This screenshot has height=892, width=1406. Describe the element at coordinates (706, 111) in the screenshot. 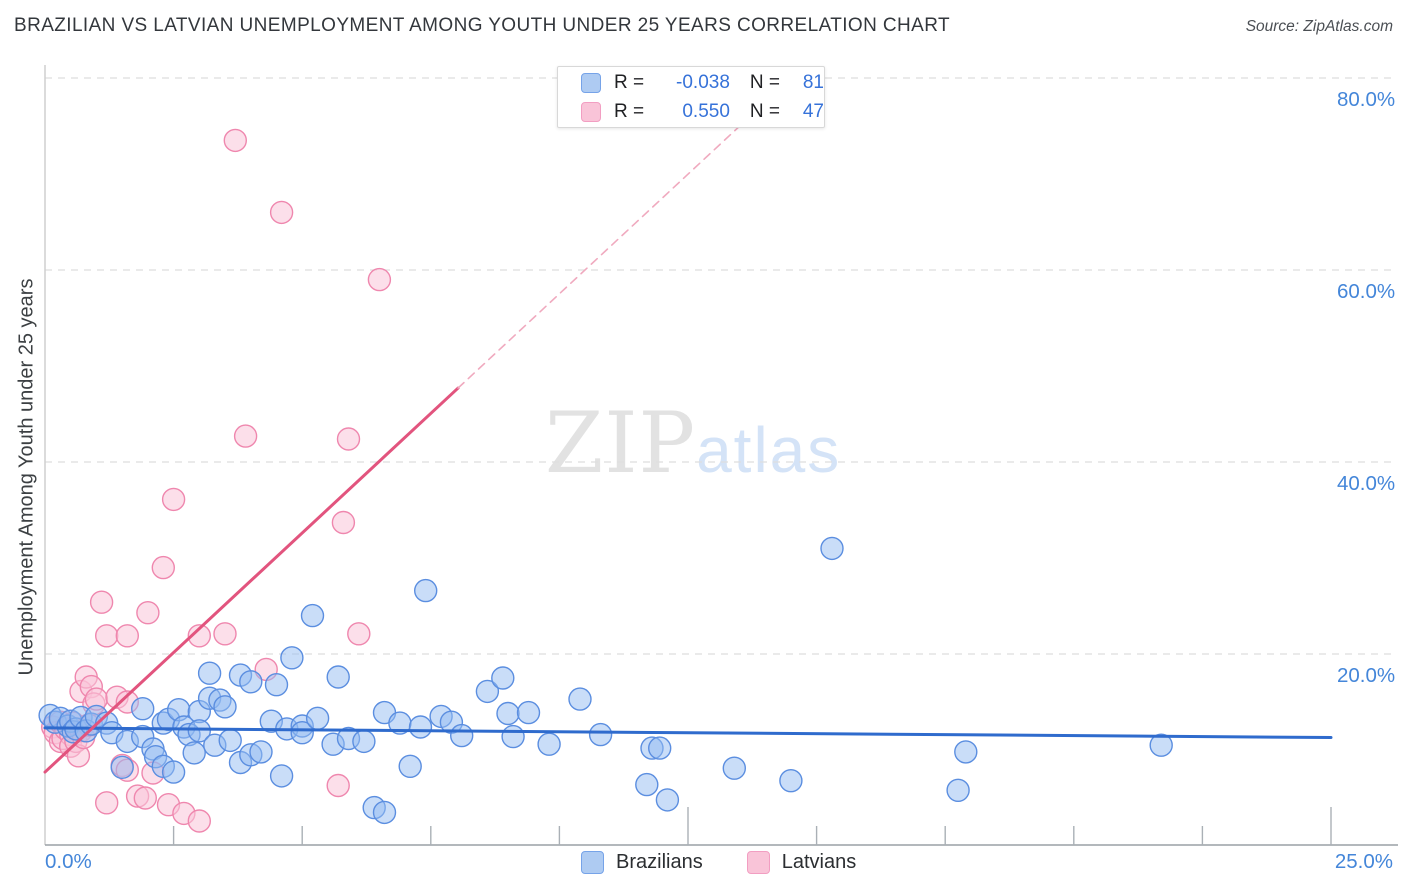

I see `r-value-latvians: 0.550` at that location.